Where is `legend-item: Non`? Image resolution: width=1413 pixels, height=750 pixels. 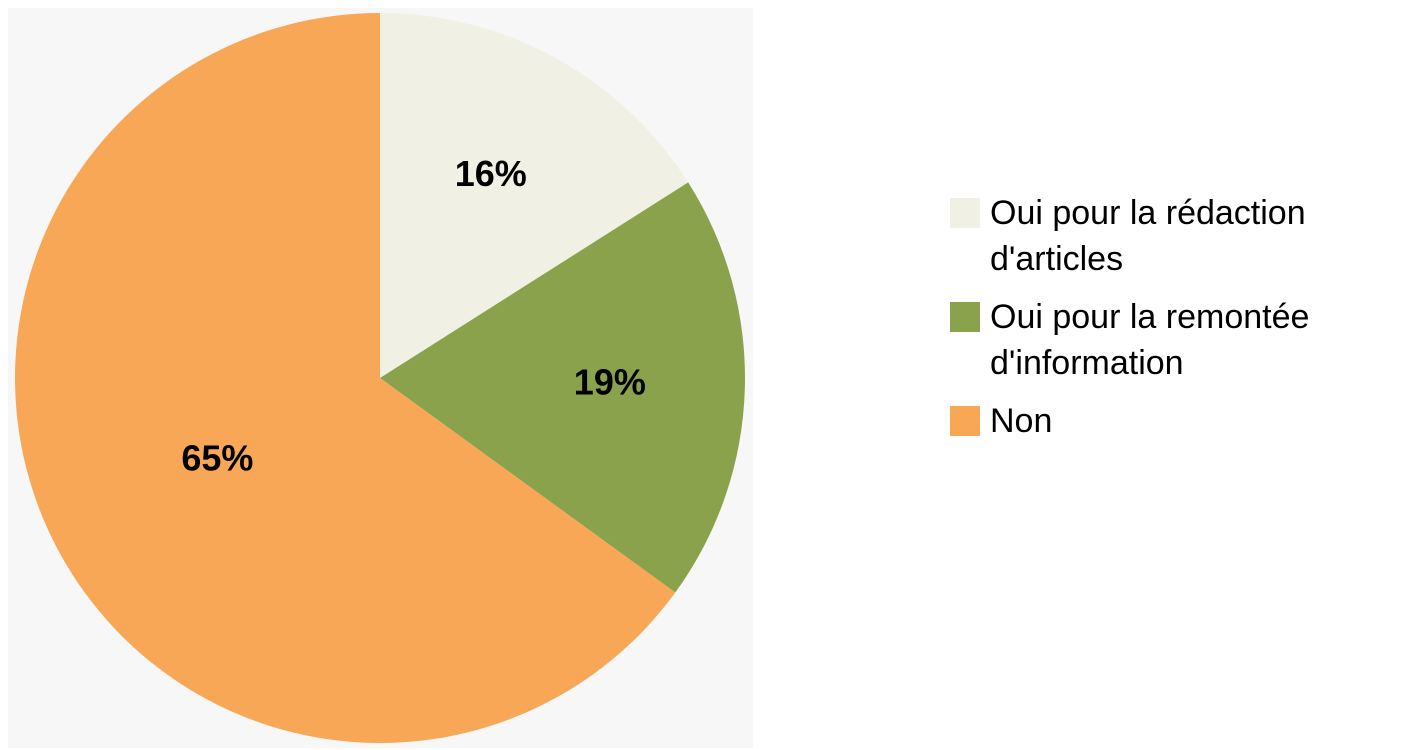
legend-item: Non is located at coordinates (1180, 421).